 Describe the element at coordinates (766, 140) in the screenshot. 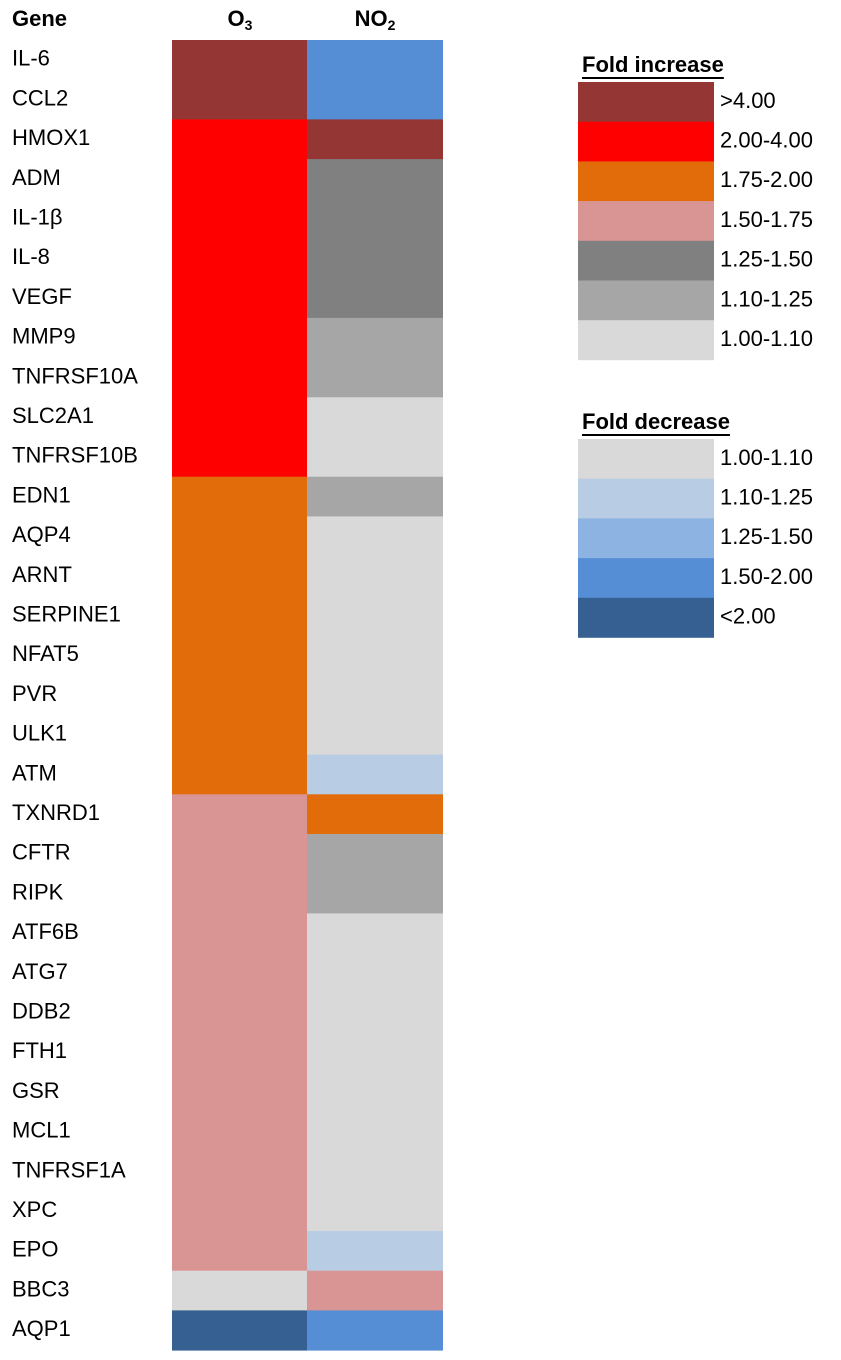

I see `legend-label: 2.00-4.00` at that location.